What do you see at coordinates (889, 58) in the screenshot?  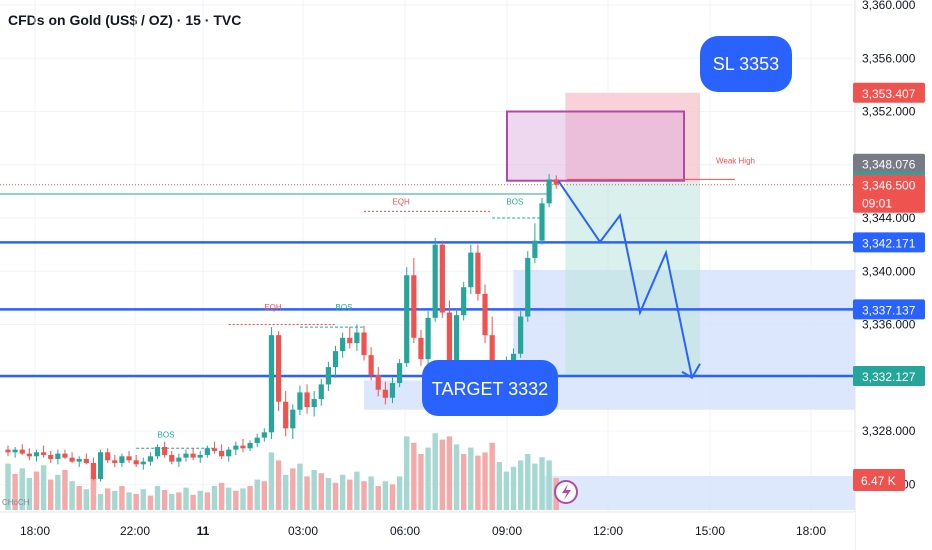 I see `y-tick-label: 3,356.000` at bounding box center [889, 58].